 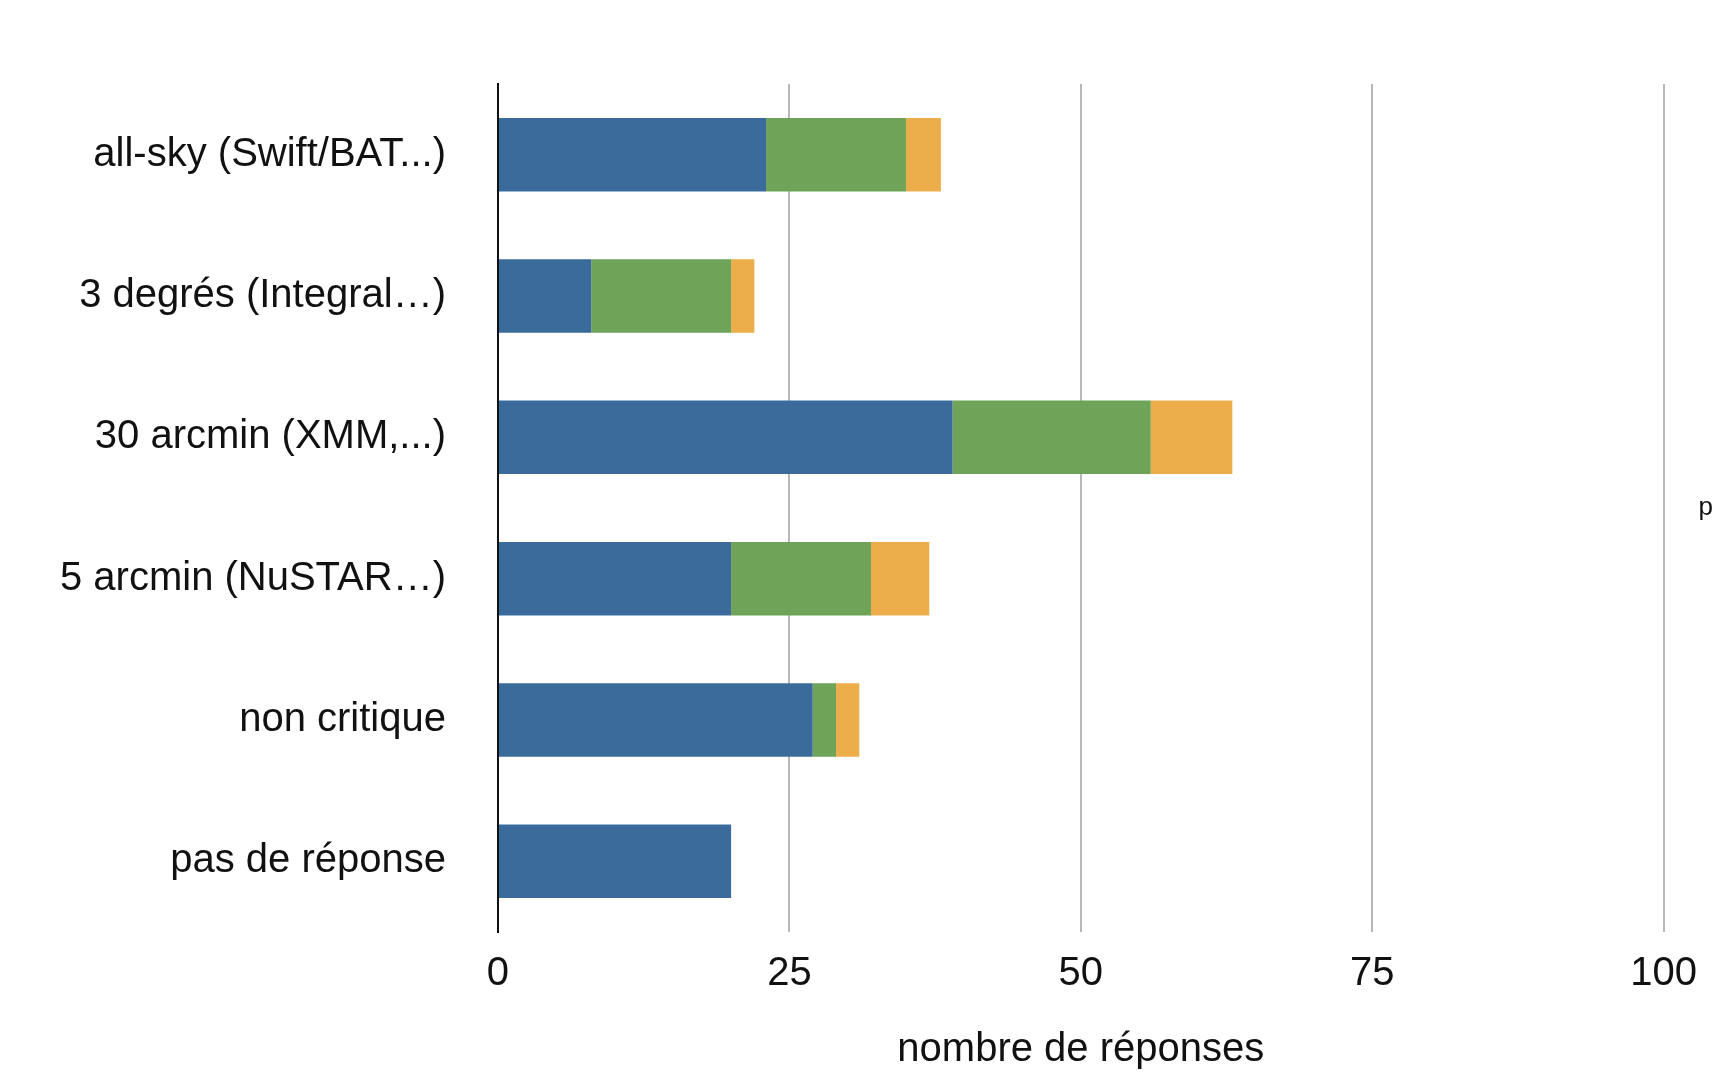 What do you see at coordinates (270, 434) in the screenshot?
I see `y-tick-label: 30 arcmin (XMM,...)` at bounding box center [270, 434].